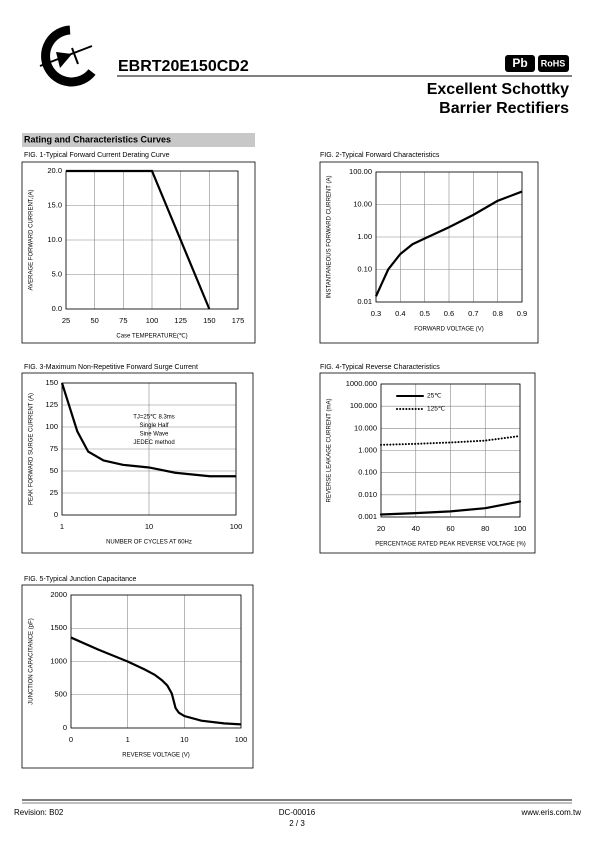 This screenshot has height=842, width=595. I want to click on x-axis-label: Case TEMPERATURE(℃), so click(151, 337).